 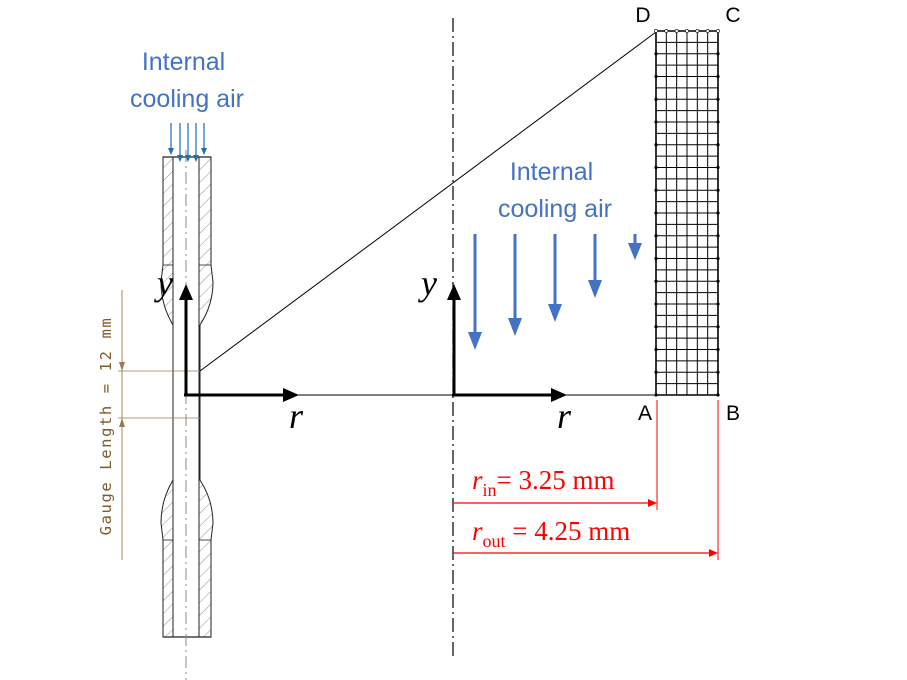 What do you see at coordinates (187, 99) in the screenshot?
I see `specimen-air-label-line2: cooling air` at bounding box center [187, 99].